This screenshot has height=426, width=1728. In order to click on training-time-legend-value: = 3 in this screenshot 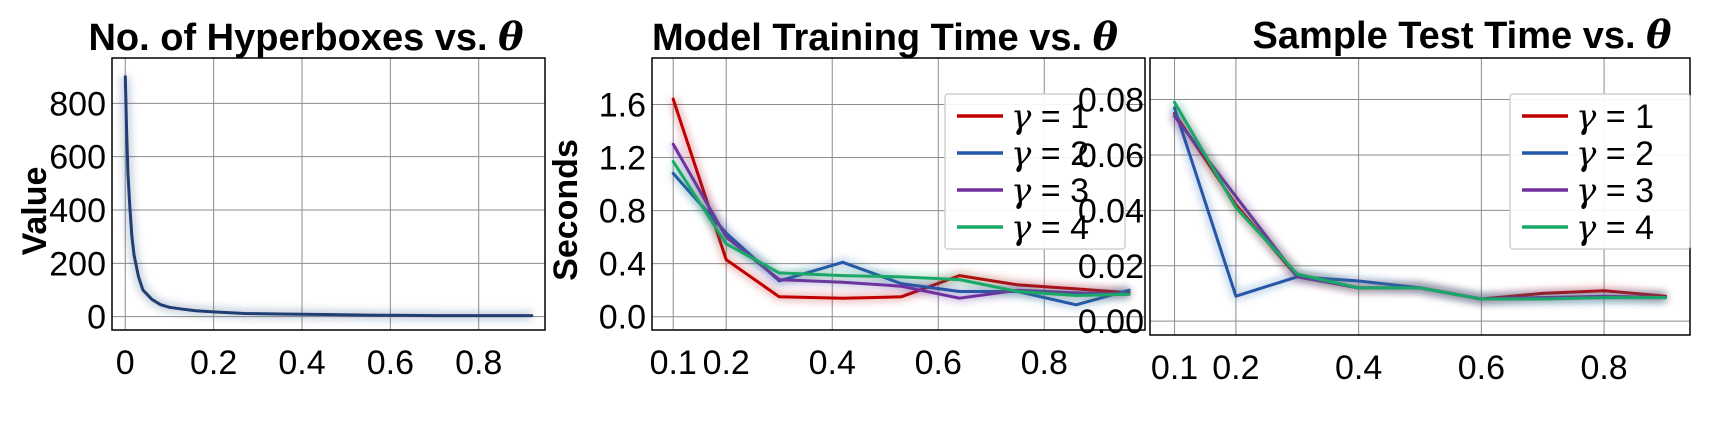, I will do `click(1060, 191)`.